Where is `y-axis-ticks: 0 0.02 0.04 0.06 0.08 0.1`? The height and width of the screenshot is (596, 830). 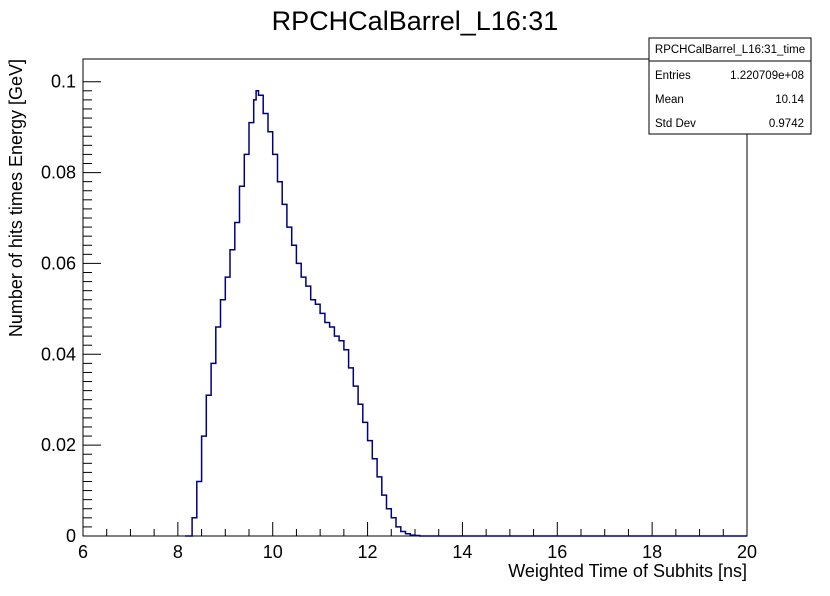 y-axis-ticks: 0 0.02 0.04 0.06 0.08 0.1 is located at coordinates (71, 309).